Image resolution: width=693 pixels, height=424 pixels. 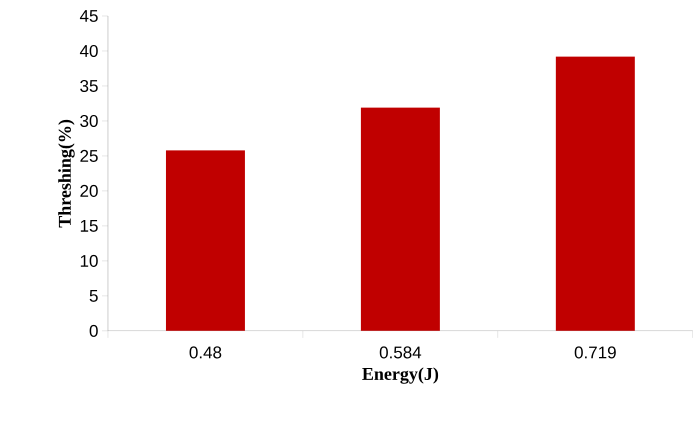 I want to click on x-tick-label: 0.719, so click(x=595, y=352).